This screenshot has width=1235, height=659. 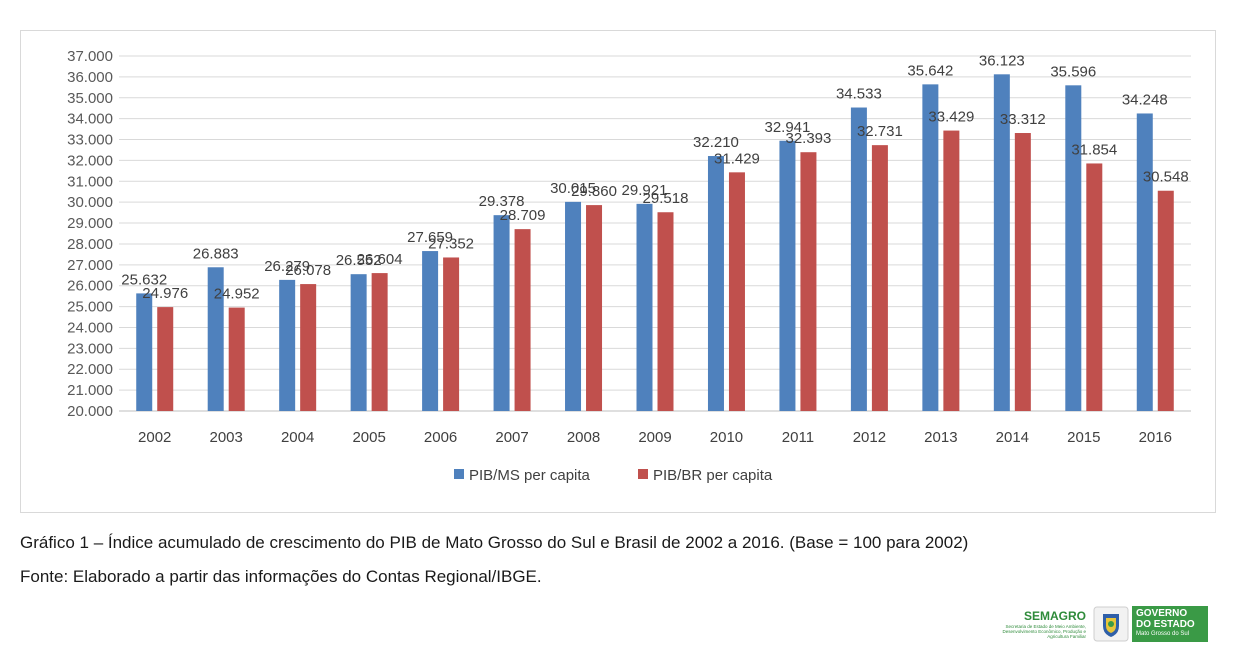 I want to click on legend-swatch-ms, so click(x=459, y=474).